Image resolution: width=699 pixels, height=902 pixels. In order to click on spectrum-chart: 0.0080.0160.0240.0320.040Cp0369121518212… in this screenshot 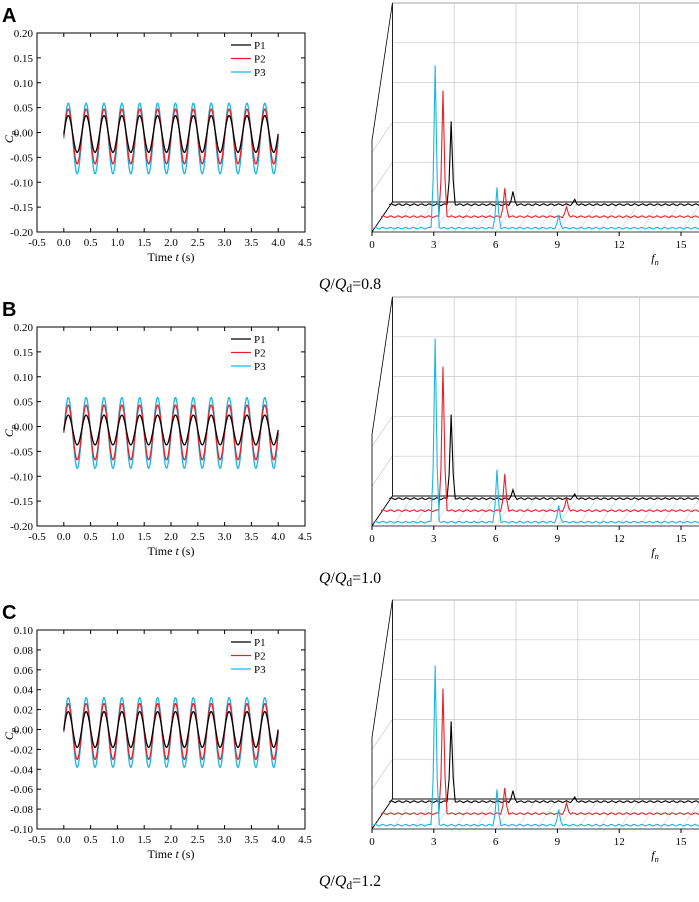, I will do `click(534, 731)`.